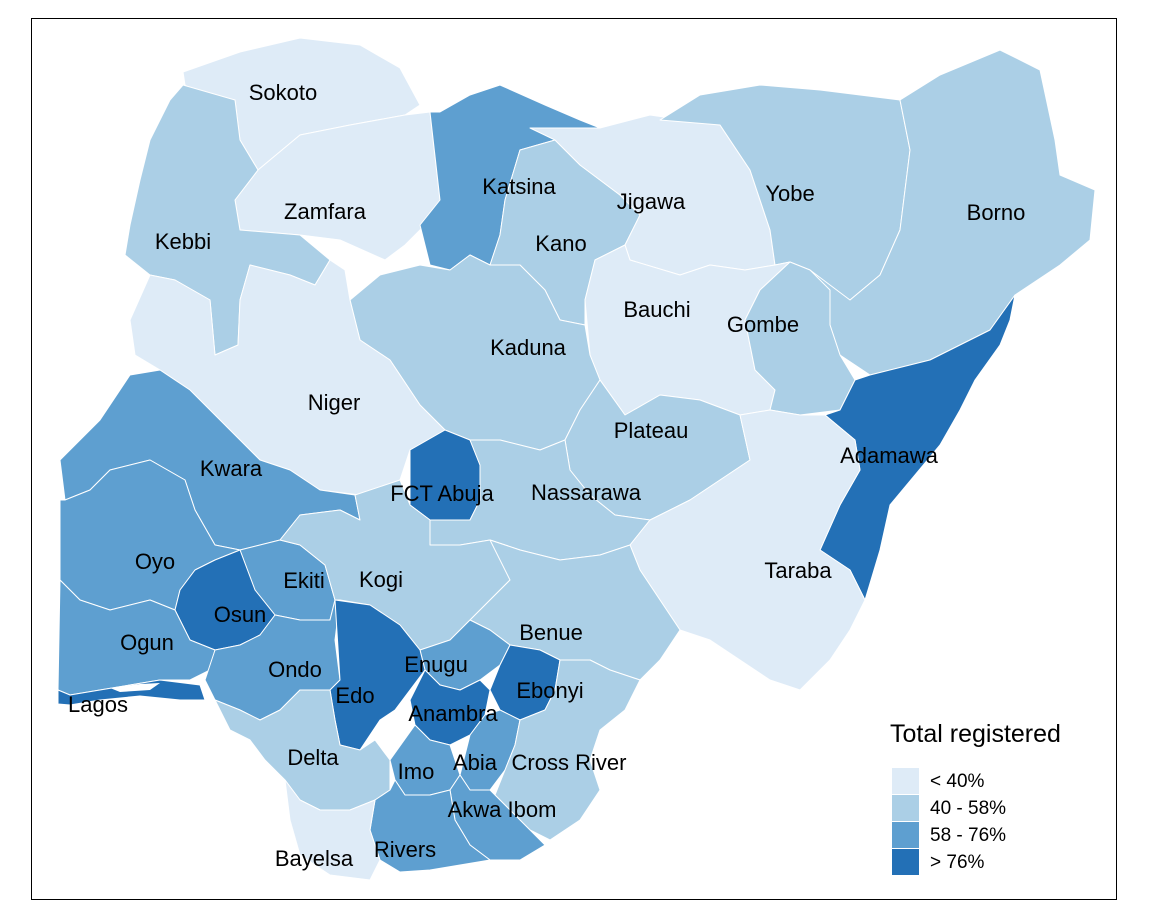  I want to click on state-label-niger: Niger, so click(334, 402).